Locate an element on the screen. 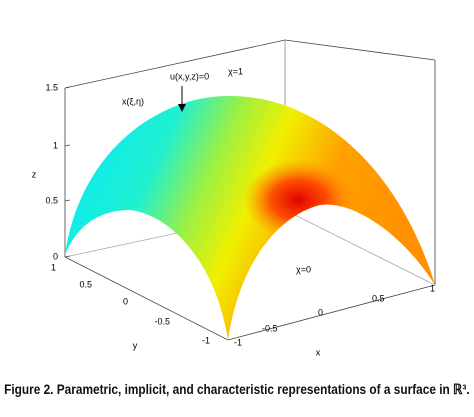 The height and width of the screenshot is (417, 474). y-tick-label: 1 is located at coordinates (53, 267).